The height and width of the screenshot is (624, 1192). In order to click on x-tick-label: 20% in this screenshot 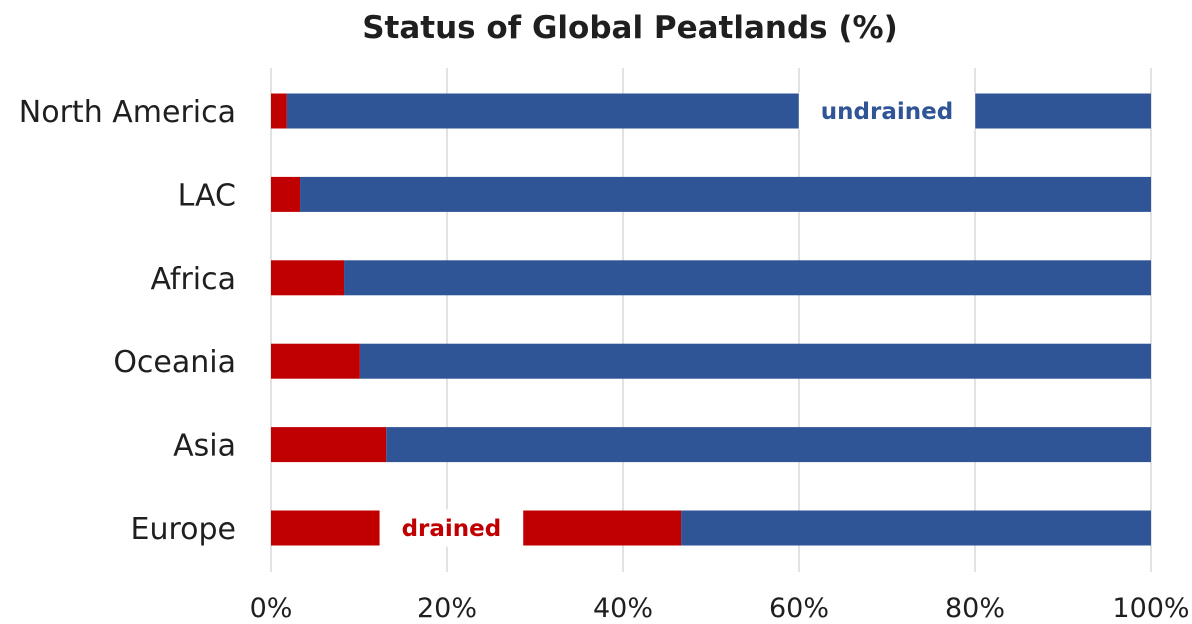, I will do `click(447, 608)`.